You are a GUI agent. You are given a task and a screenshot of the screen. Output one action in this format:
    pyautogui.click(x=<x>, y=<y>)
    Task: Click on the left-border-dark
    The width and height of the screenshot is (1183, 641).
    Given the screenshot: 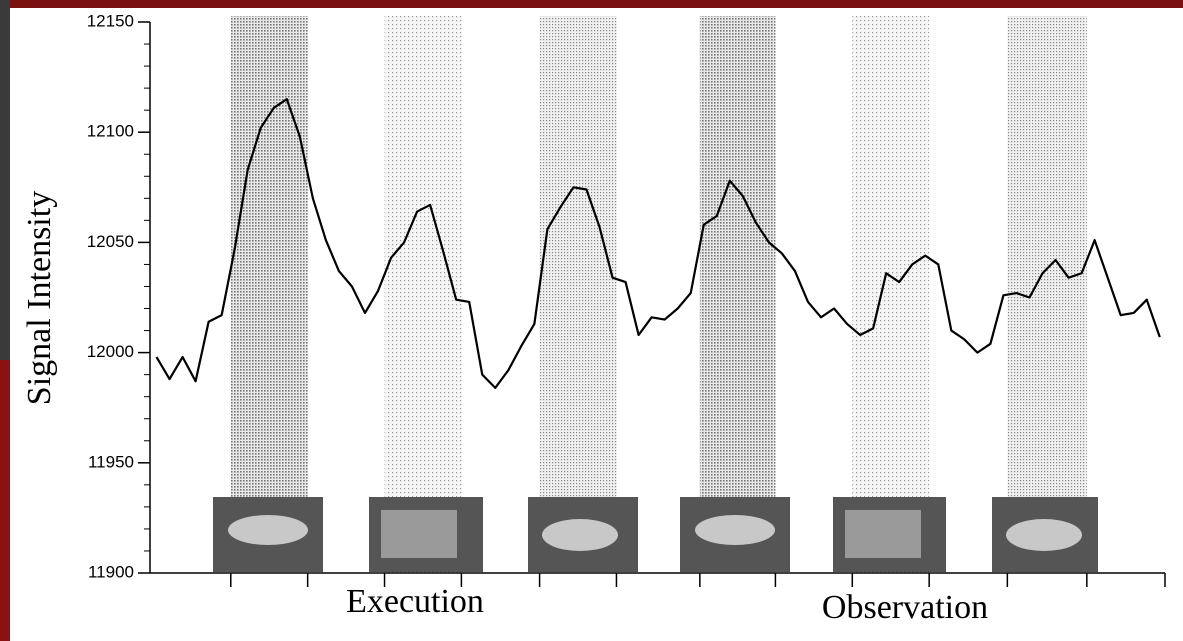 What is the action you would take?
    pyautogui.click(x=5, y=180)
    